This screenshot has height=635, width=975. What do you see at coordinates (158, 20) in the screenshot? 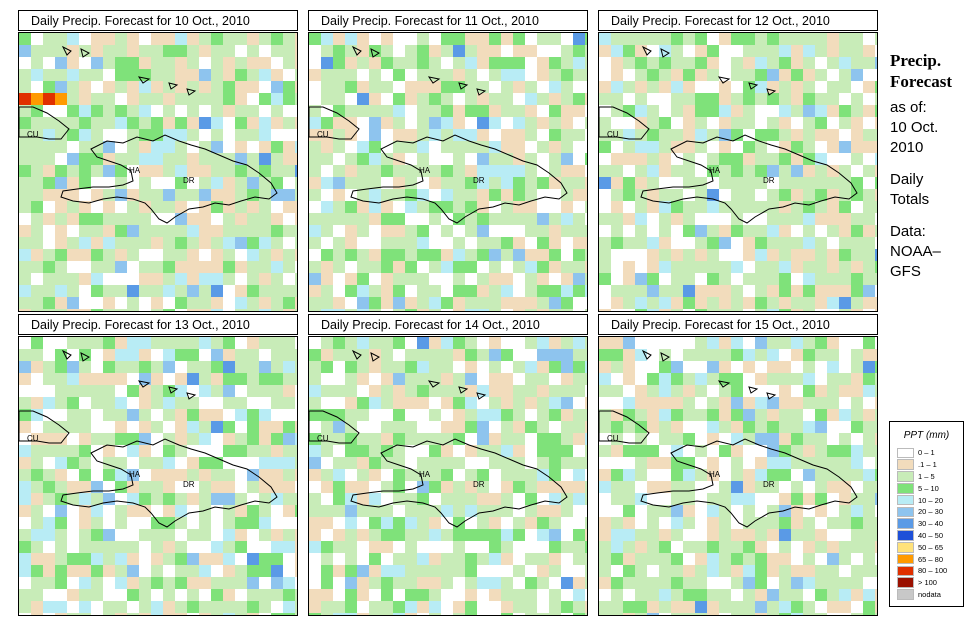
I see `panel-title: Daily Precip. Forecast for 10 Oct., 2010` at bounding box center [158, 20].